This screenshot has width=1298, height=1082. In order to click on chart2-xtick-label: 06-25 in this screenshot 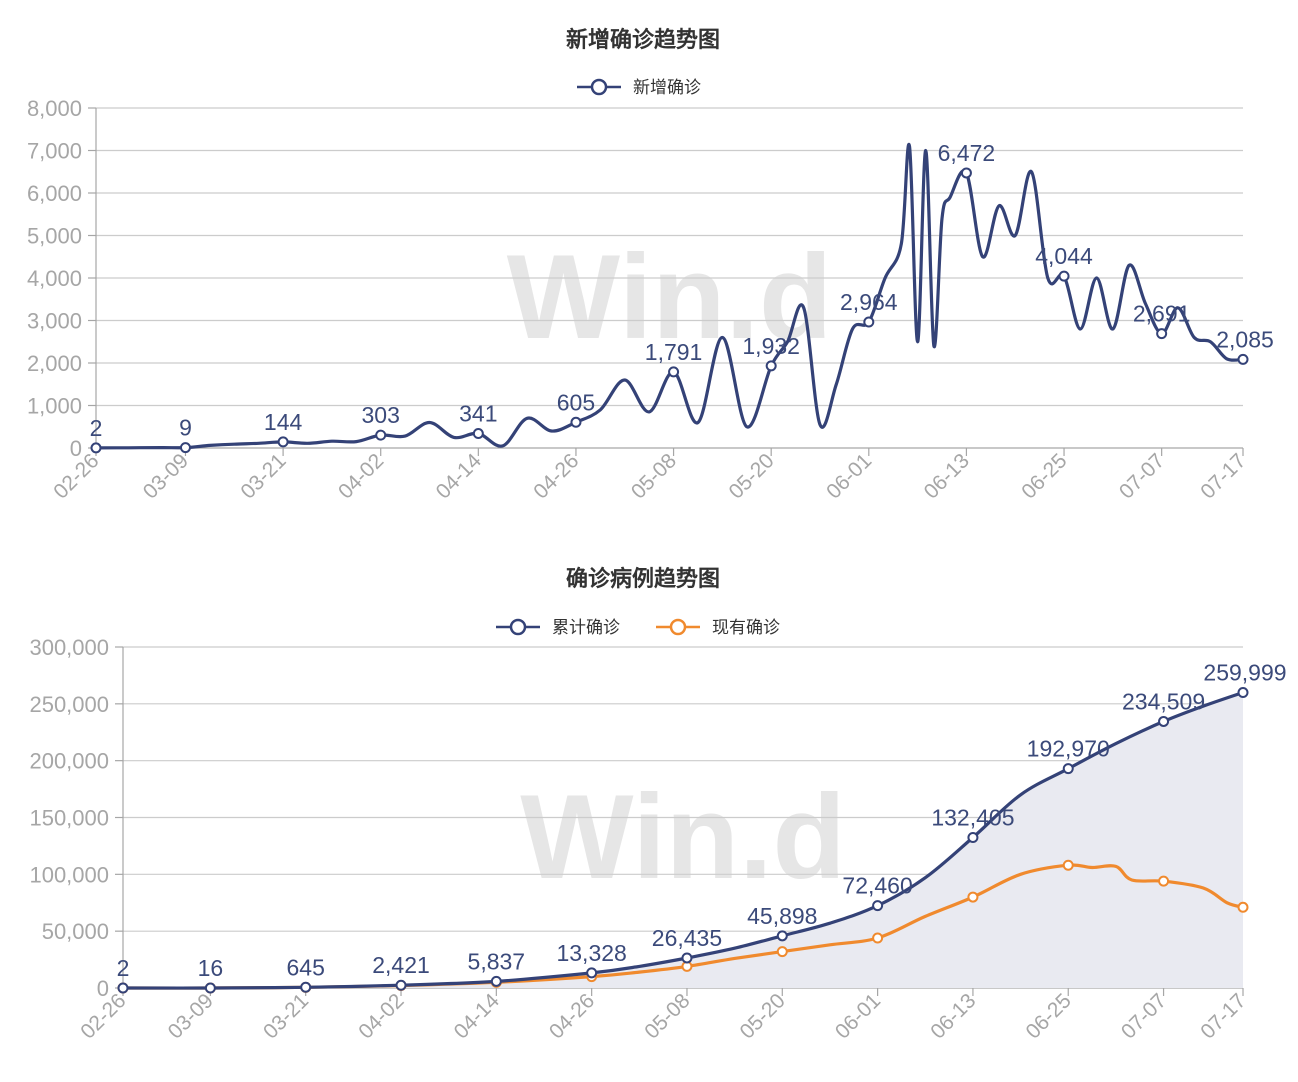, I will do `click(1049, 1016)`.